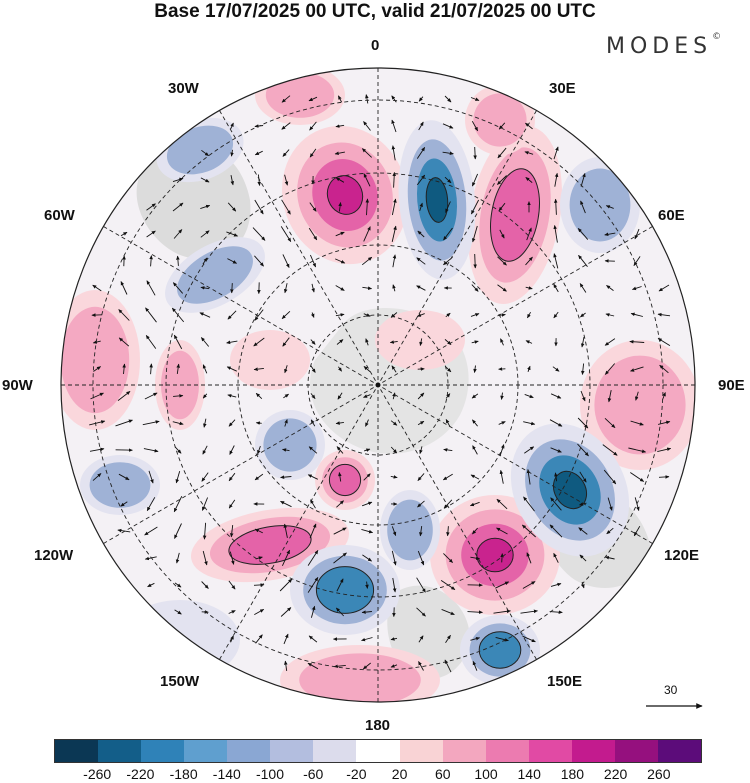 The image size is (750, 783). I want to click on lon-label-30w: 30W, so click(183, 88).